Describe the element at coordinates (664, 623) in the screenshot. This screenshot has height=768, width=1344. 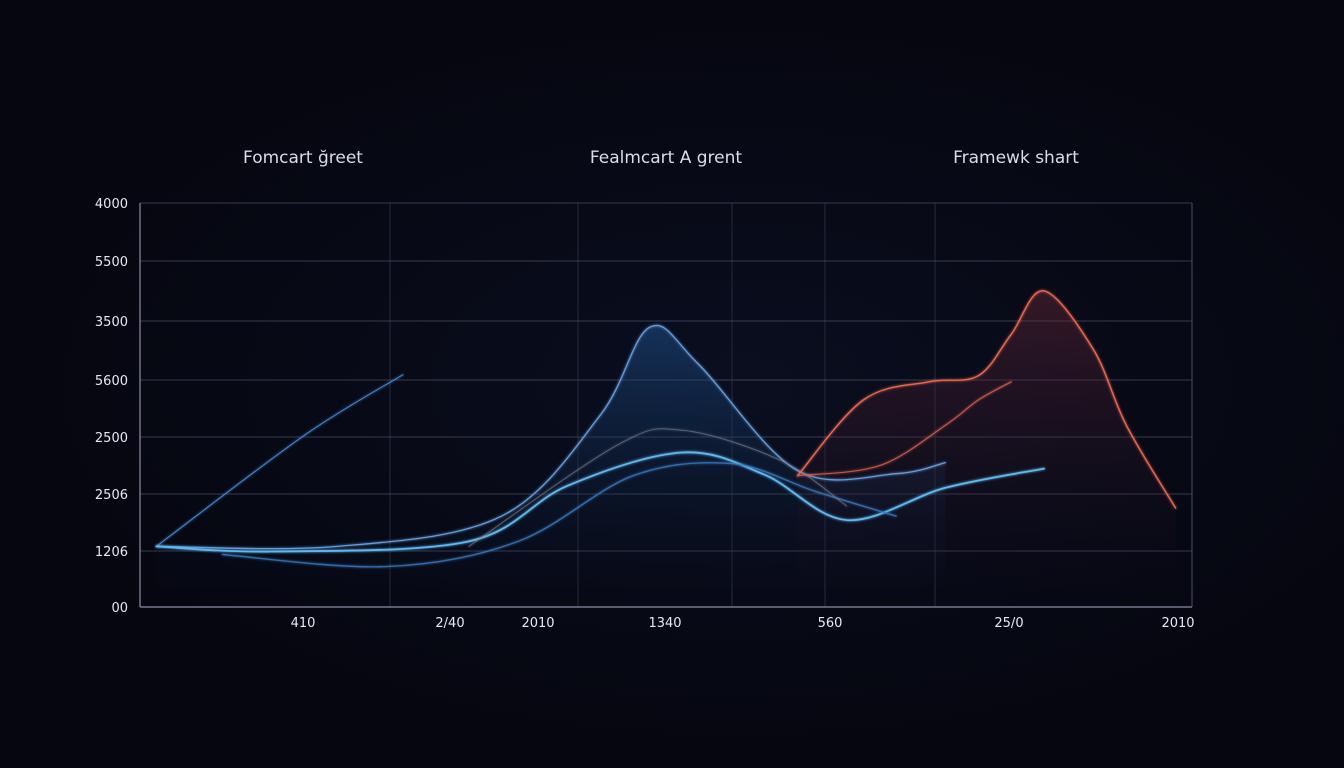
I see `x-tick-label: 1340` at that location.